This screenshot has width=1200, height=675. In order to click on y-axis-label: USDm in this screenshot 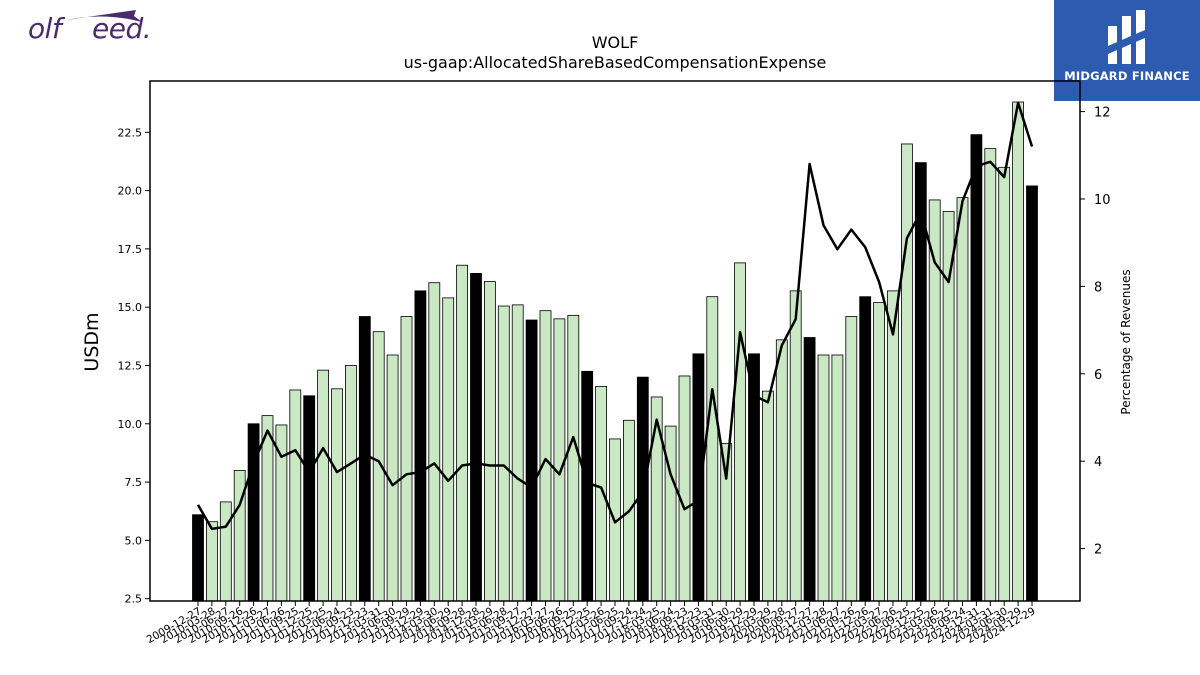, I will do `click(92, 341)`.